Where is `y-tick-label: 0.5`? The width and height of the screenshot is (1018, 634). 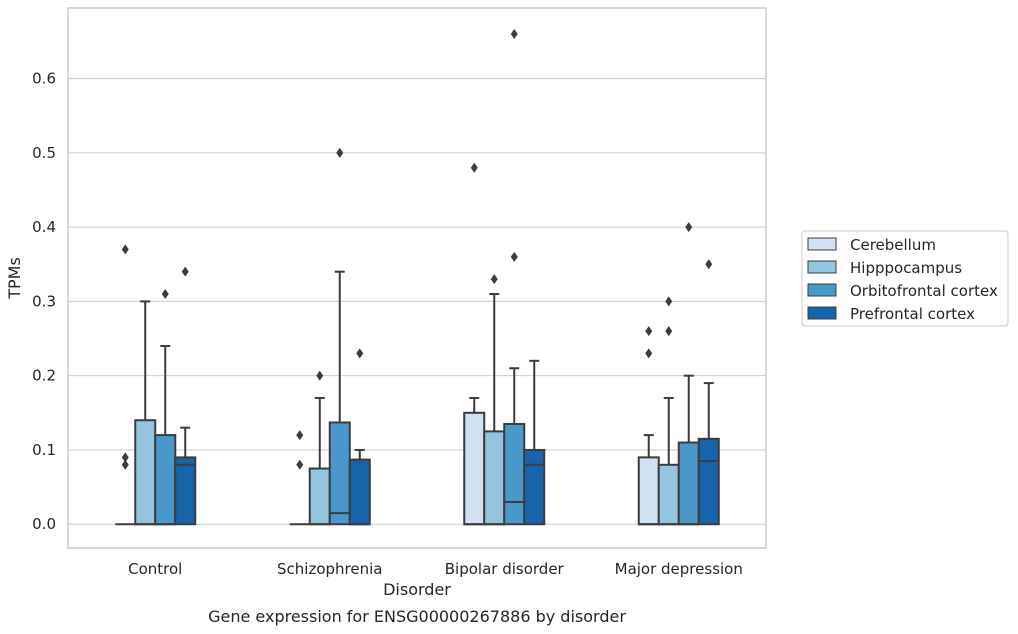 y-tick-label: 0.5 is located at coordinates (44, 153).